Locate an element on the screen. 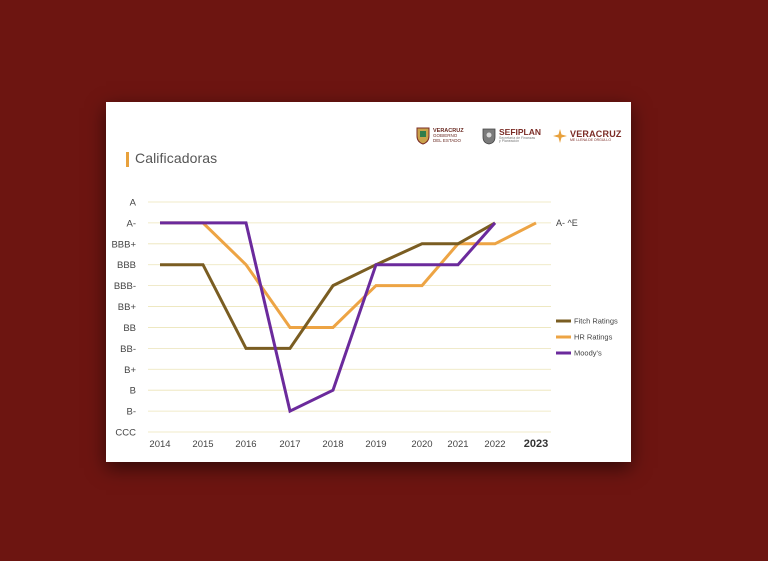 The height and width of the screenshot is (561, 768). x-tick-label: 2023 is located at coordinates (536, 444).